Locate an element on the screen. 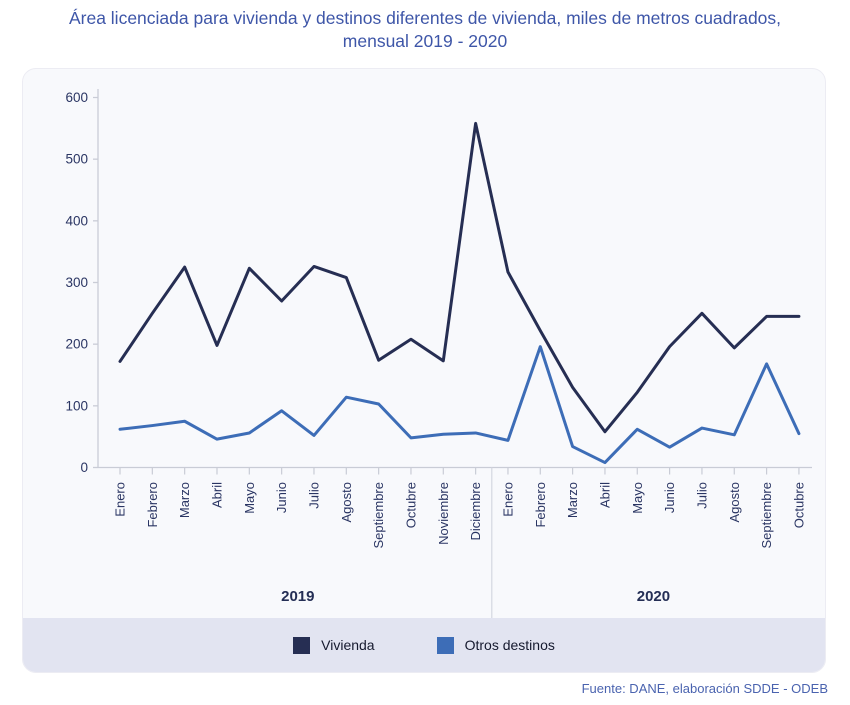 Image resolution: width=850 pixels, height=705 pixels. otros-destinos-legend-swatch is located at coordinates (445, 645).